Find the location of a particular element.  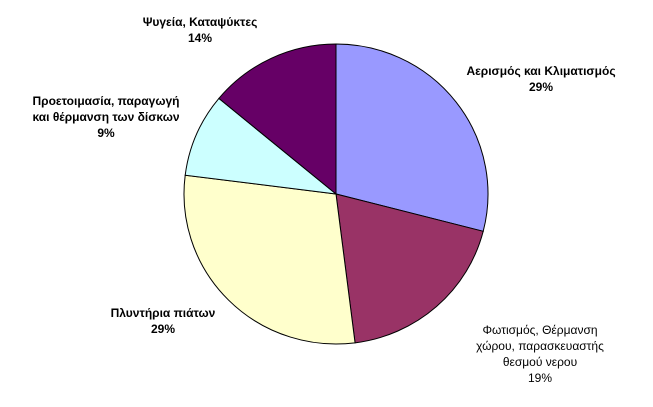

slice-value-refrigerators: 14% is located at coordinates (200, 38).